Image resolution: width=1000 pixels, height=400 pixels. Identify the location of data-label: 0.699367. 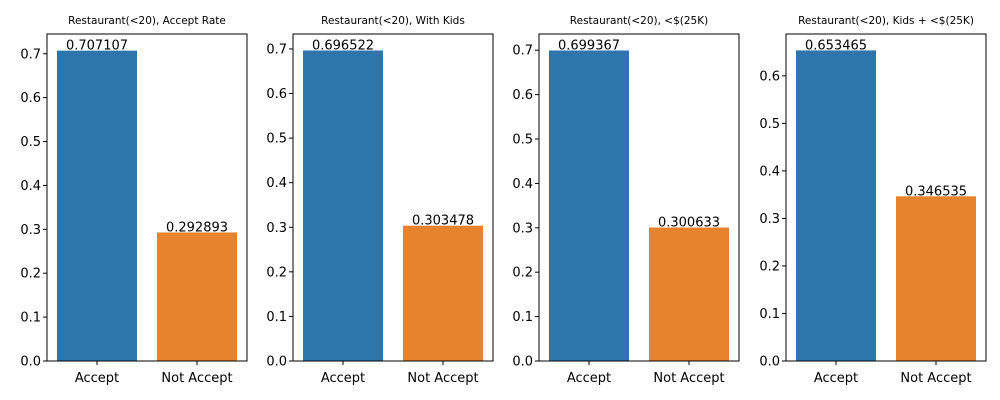
(589, 45).